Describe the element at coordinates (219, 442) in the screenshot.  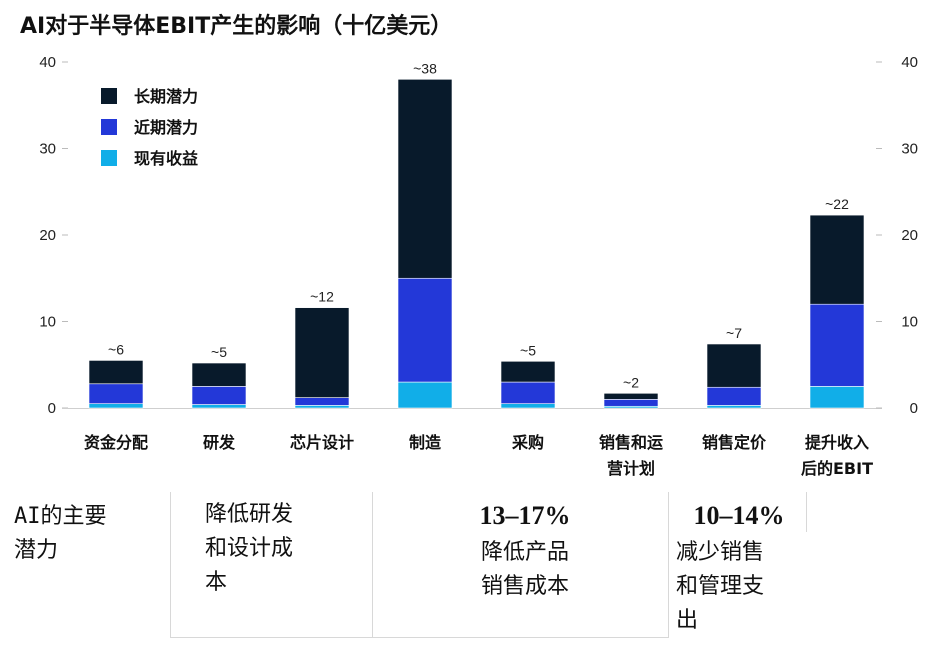
I see `category-label: 研发` at that location.